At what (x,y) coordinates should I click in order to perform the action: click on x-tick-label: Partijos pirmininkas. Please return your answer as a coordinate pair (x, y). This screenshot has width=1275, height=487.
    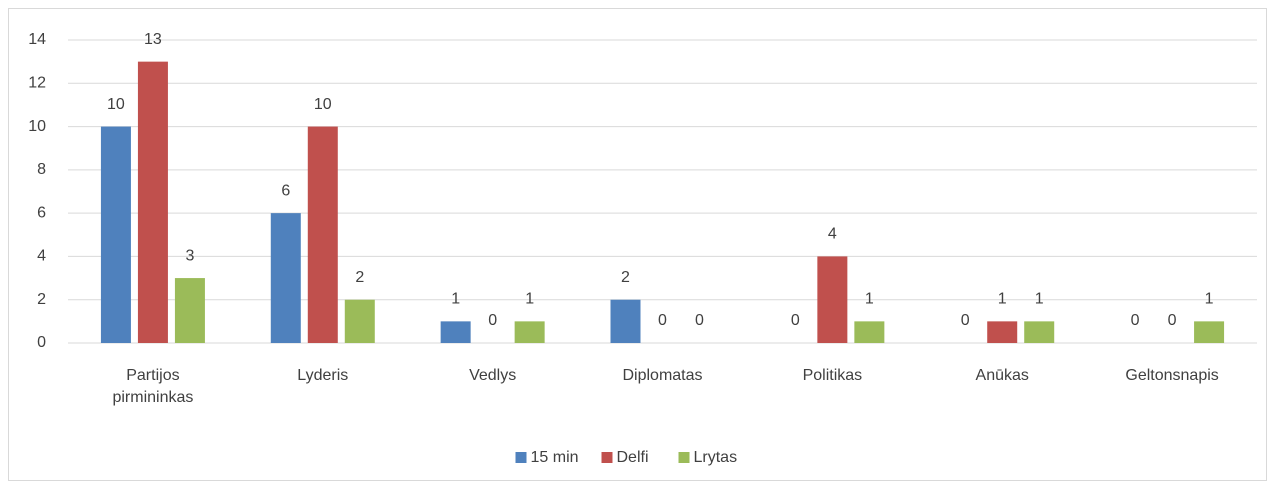
    Looking at the image, I should click on (152, 386).